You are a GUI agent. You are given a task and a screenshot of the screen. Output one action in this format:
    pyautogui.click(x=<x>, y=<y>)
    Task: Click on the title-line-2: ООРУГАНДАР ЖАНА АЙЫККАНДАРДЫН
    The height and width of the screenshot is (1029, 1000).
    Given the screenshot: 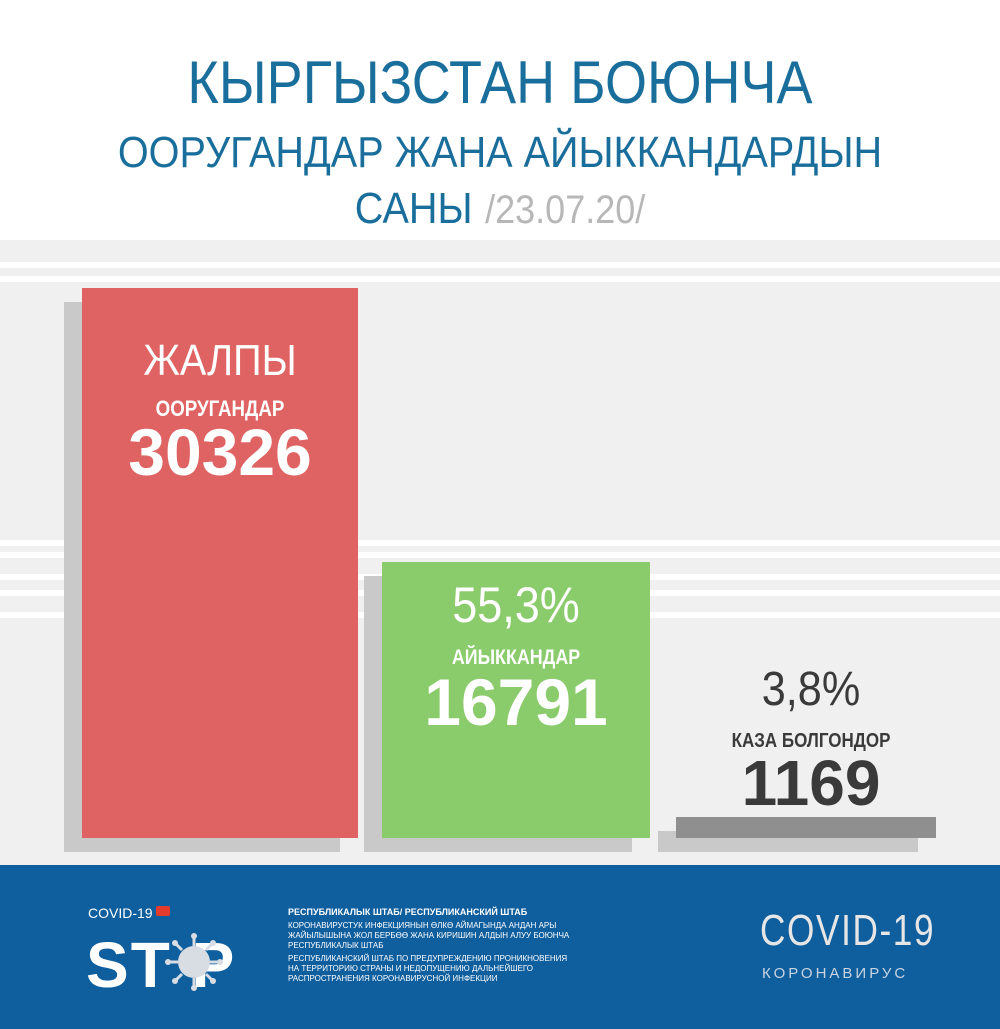 What is the action you would take?
    pyautogui.click(x=500, y=152)
    